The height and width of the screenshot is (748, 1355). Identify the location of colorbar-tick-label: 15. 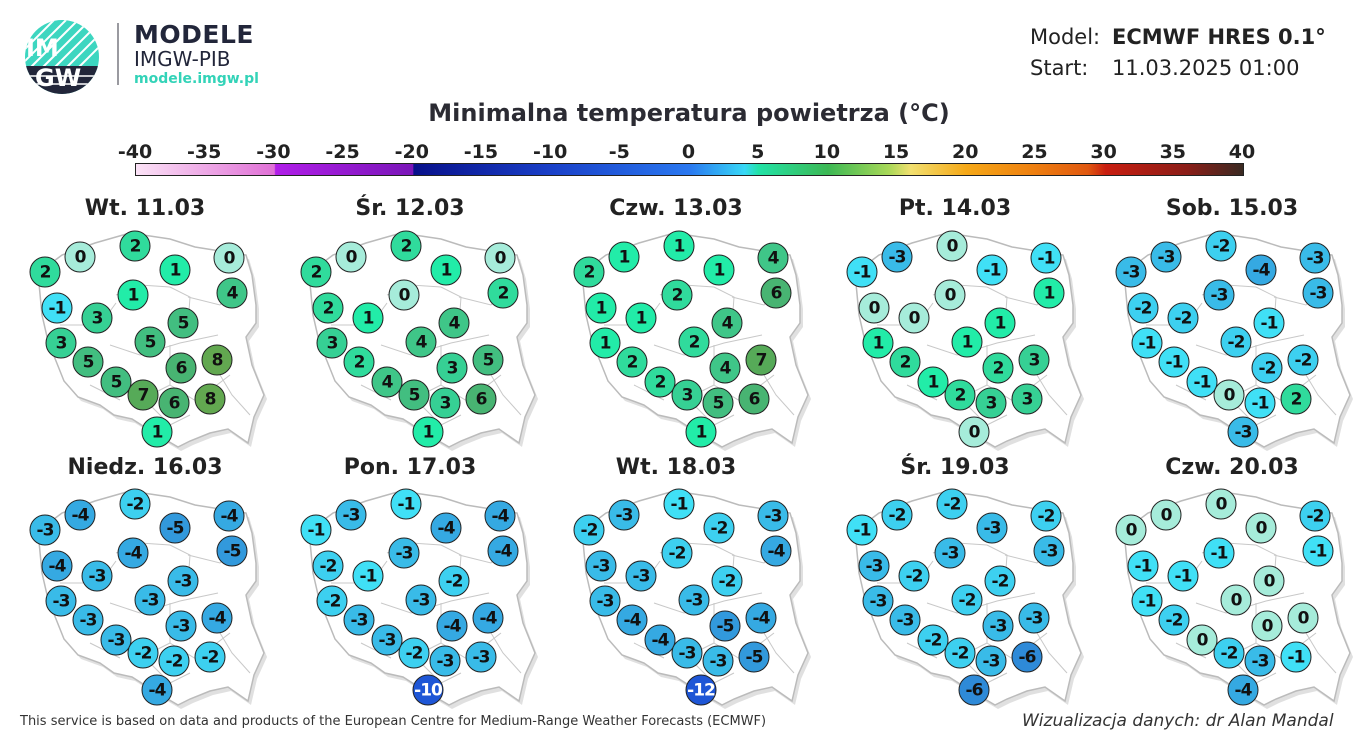
(896, 152).